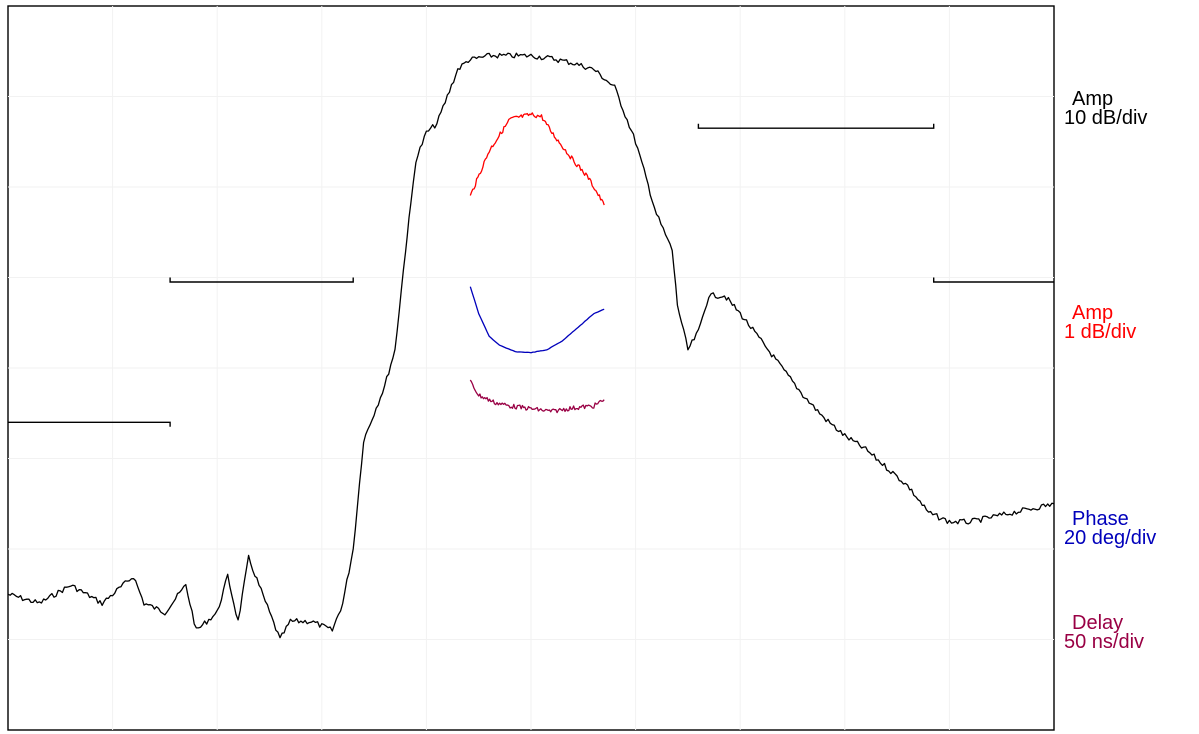 The width and height of the screenshot is (1199, 734). I want to click on trace-amp-fine, so click(537, 159).